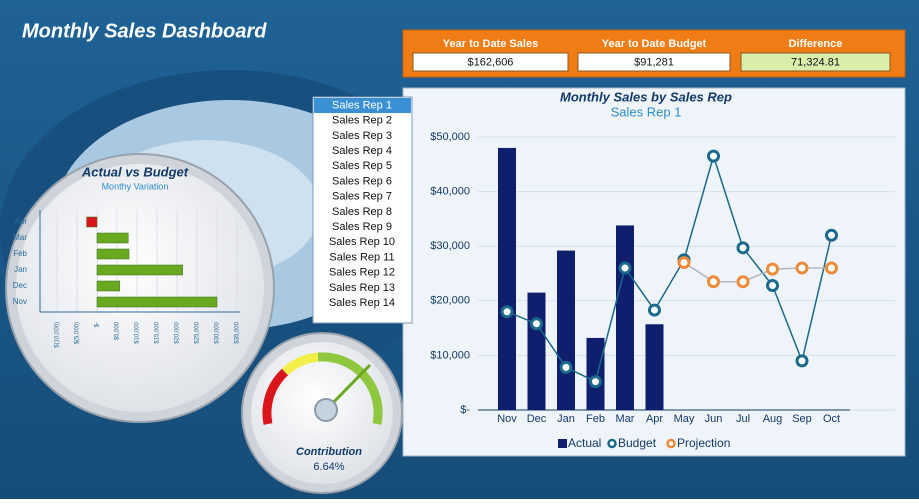 The image size is (919, 504). What do you see at coordinates (646, 96) in the screenshot?
I see `chart-title: Monthly Sales by Sales Rep` at bounding box center [646, 96].